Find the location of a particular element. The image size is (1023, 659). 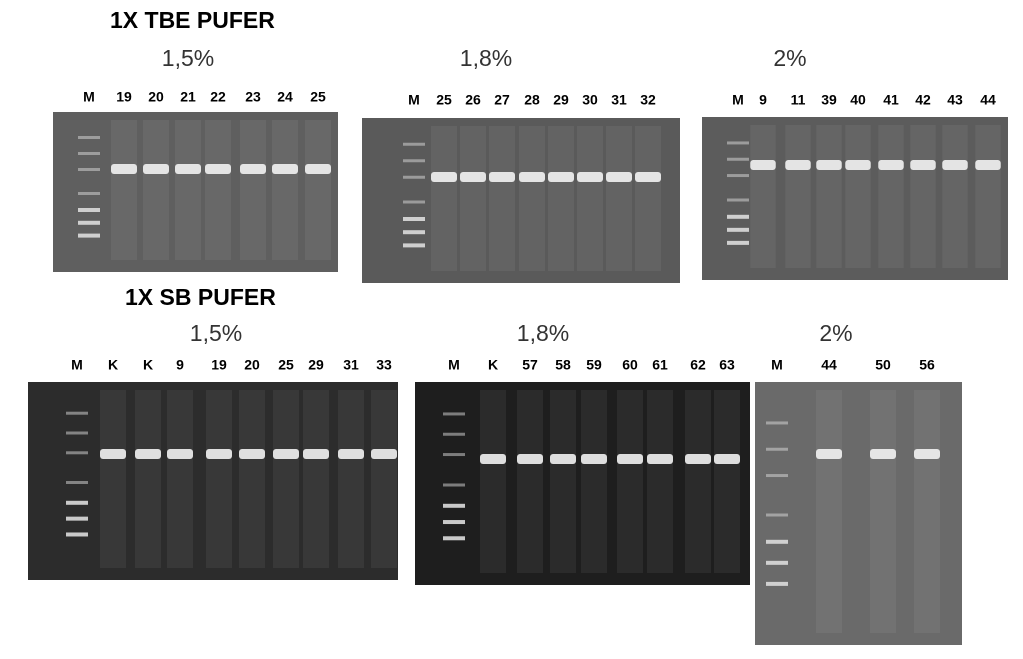

lane-label: 27 is located at coordinates (502, 100).